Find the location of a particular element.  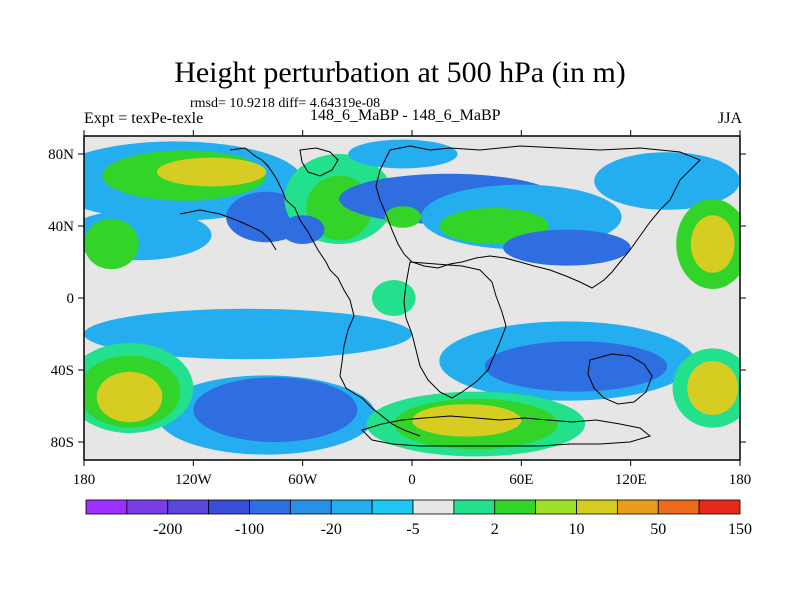

season-label: JJA is located at coordinates (729, 118).